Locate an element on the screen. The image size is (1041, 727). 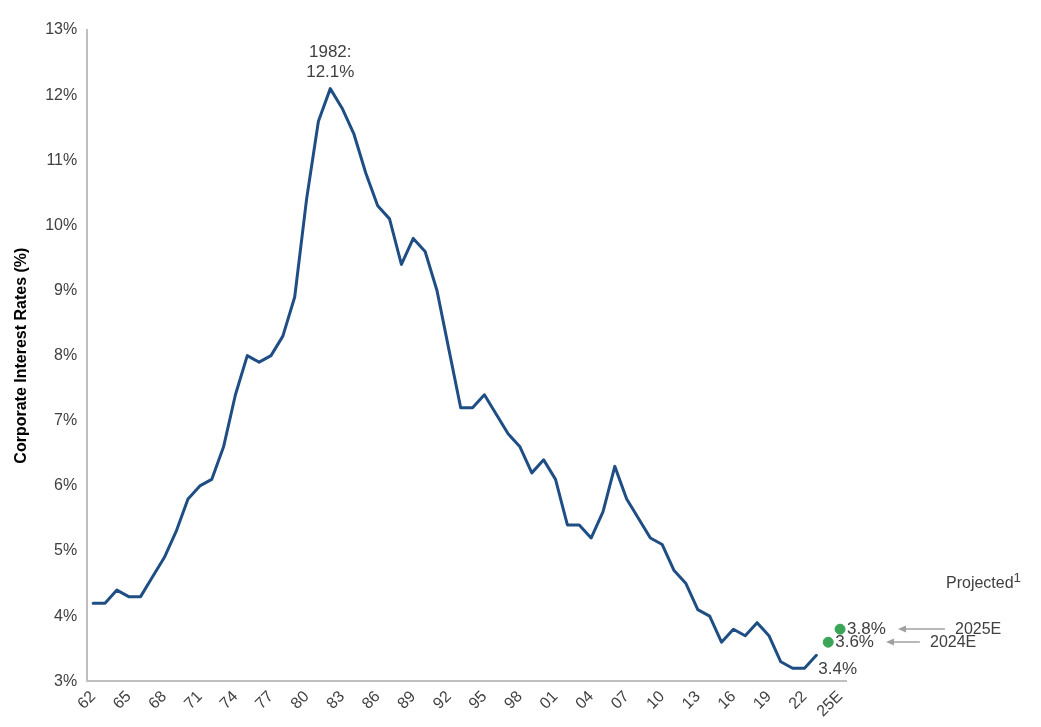
y-tick-label: 12% is located at coordinates (61, 94).